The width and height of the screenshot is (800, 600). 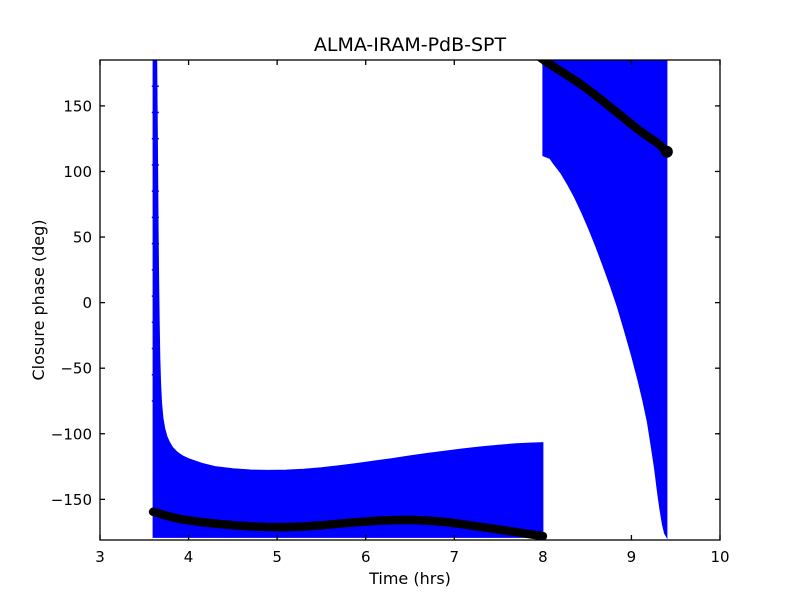 What do you see at coordinates (348, 523) in the screenshot?
I see `model-phase-left` at bounding box center [348, 523].